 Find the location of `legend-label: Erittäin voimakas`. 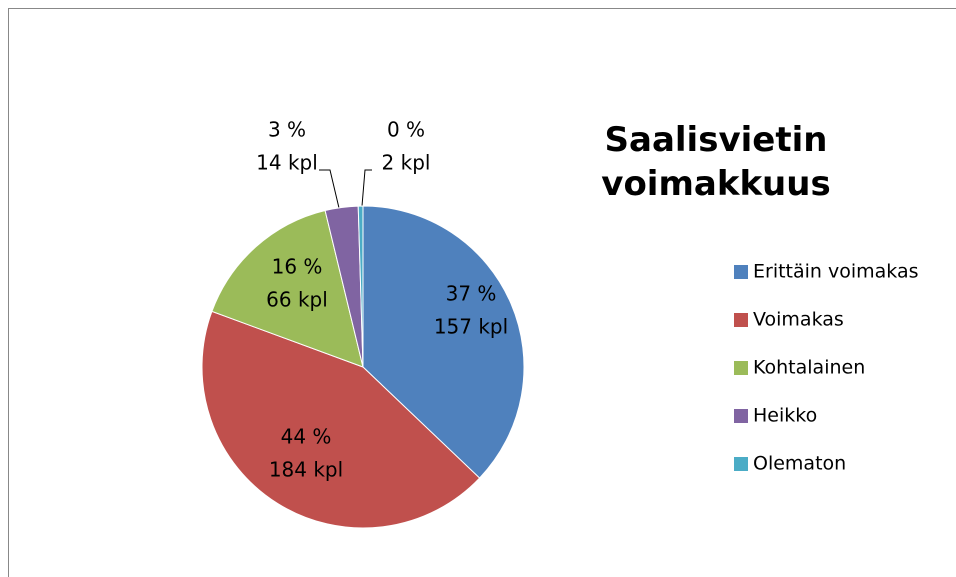

legend-label: Erittäin voimakas is located at coordinates (836, 272).